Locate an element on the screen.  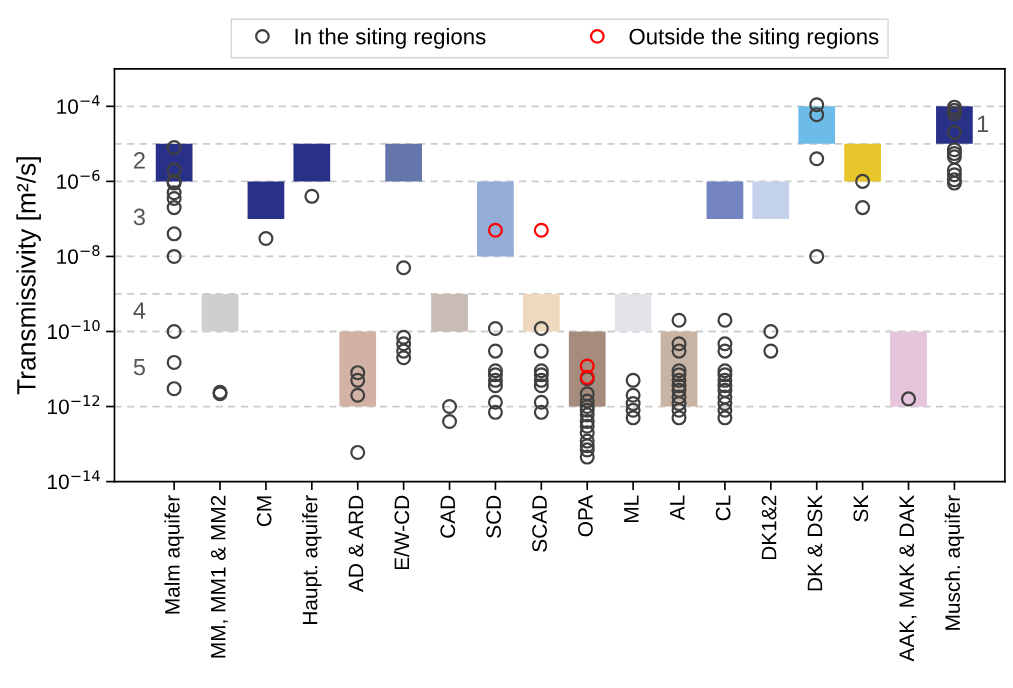
y-tick-label: 10$^{−6}$ is located at coordinates (78, 179).